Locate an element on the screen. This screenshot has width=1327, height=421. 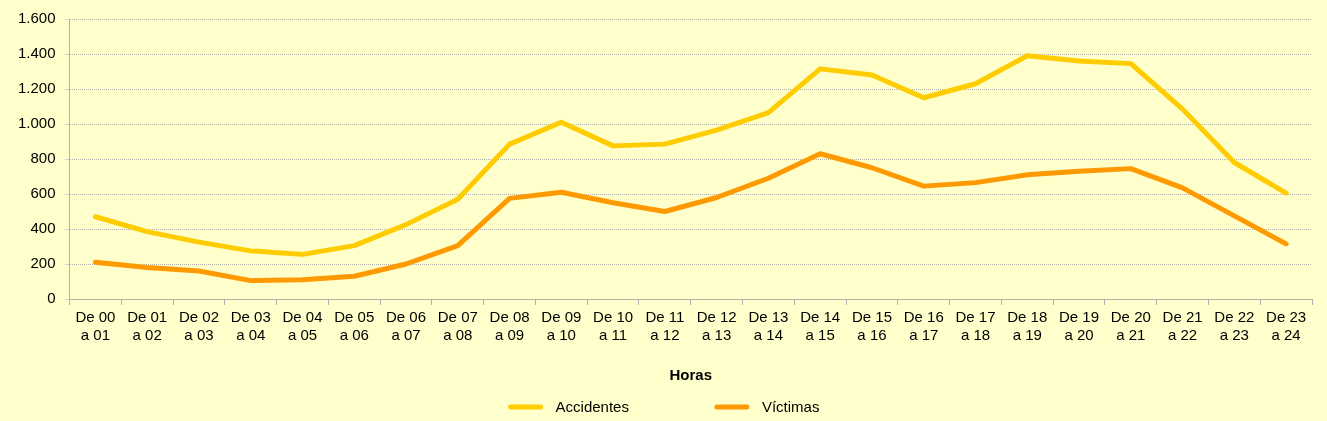
y-tick-label: 600 is located at coordinates (43, 193).